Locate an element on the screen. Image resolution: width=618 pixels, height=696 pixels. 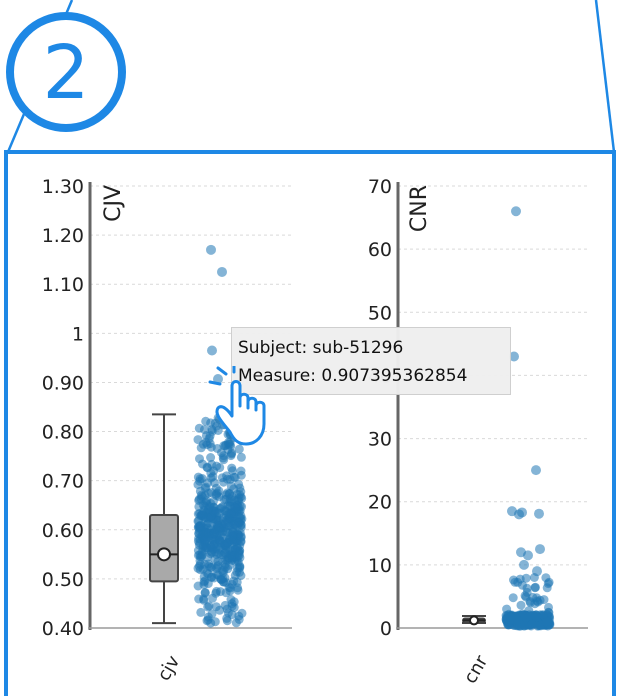
y-tick-label: 0.40 is located at coordinates (63, 629).